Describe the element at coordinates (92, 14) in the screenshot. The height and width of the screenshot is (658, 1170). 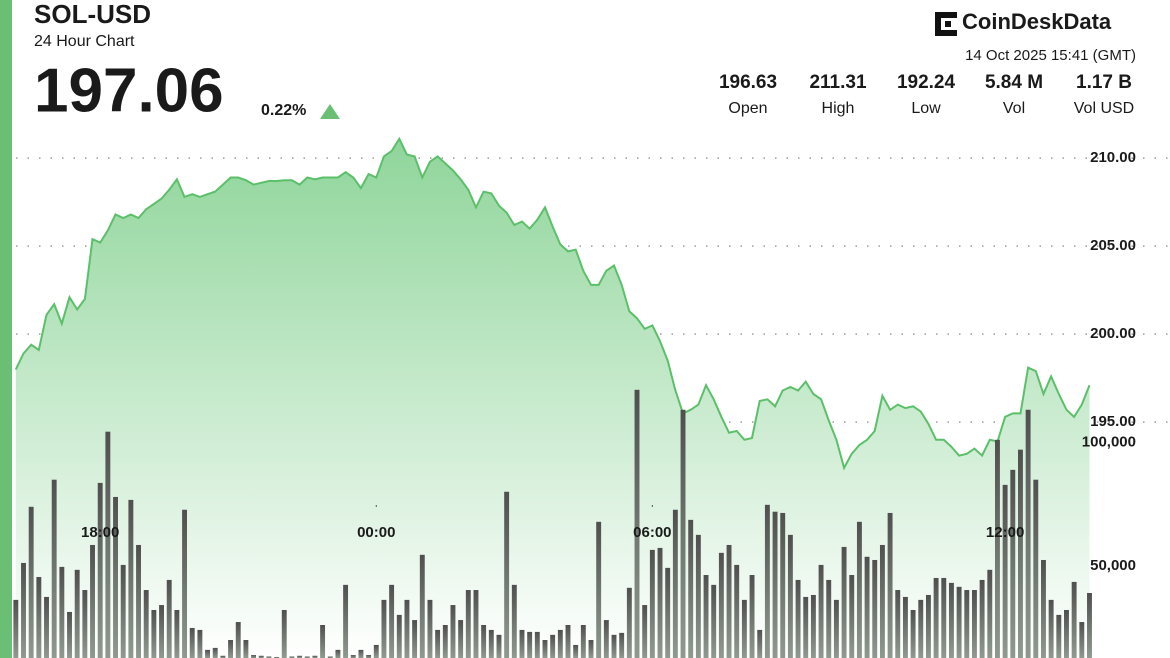
I see `title: SOL-USD` at that location.